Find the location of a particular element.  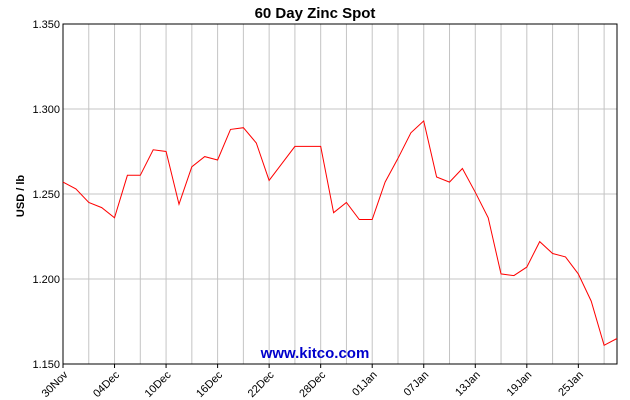

chart-title: 60 Day Zinc Spot is located at coordinates (315, 13).